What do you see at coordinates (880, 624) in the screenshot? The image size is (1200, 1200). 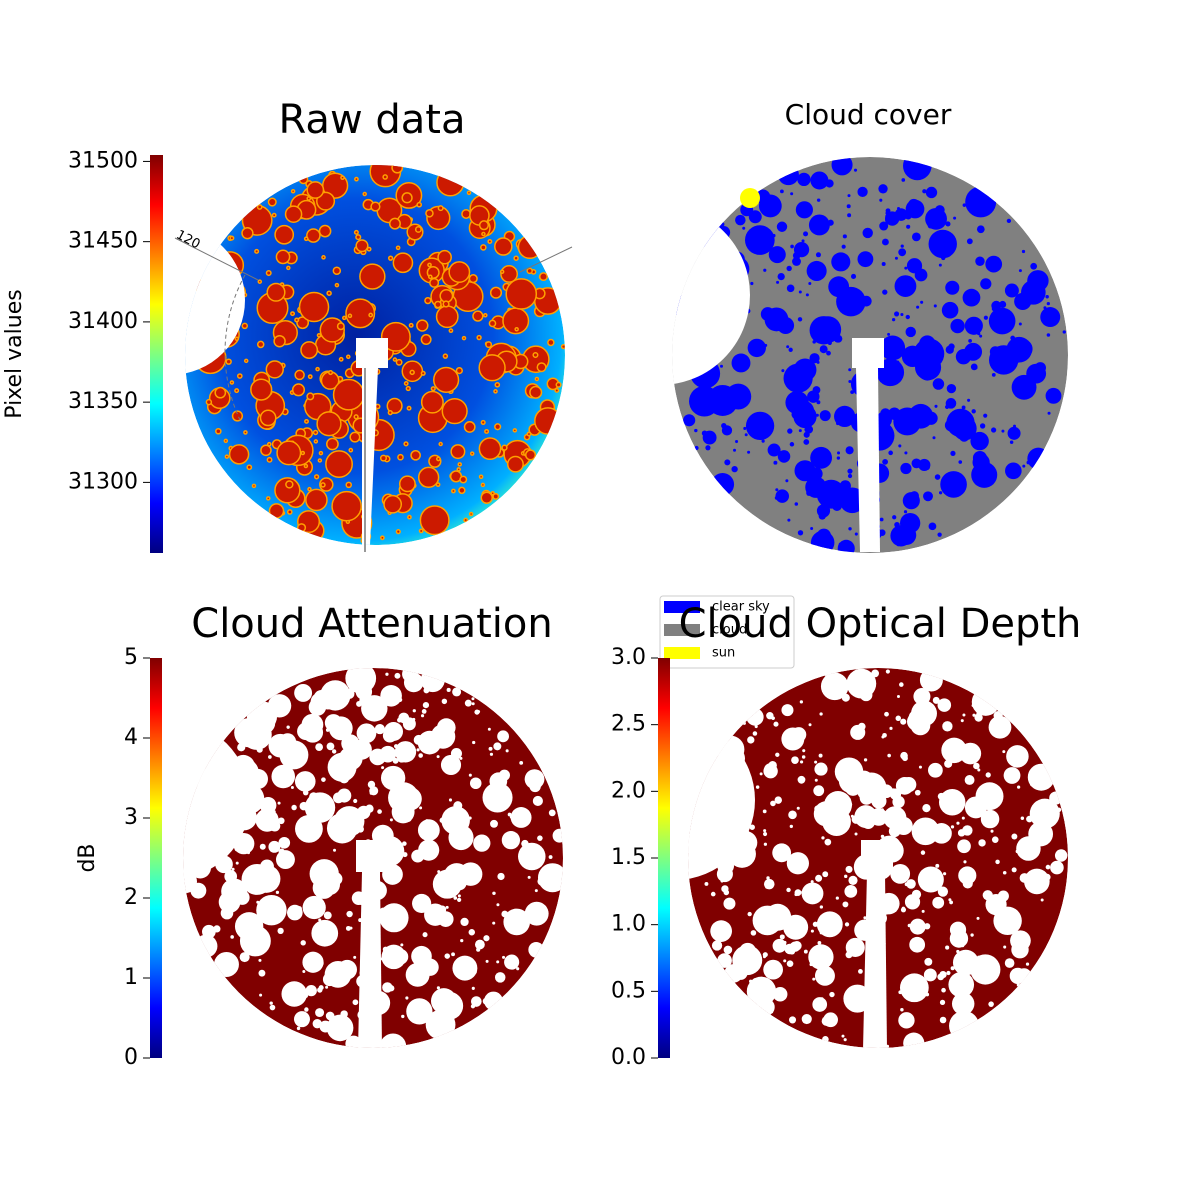 I see `panel-title: Cloud Optical Depth` at bounding box center [880, 624].